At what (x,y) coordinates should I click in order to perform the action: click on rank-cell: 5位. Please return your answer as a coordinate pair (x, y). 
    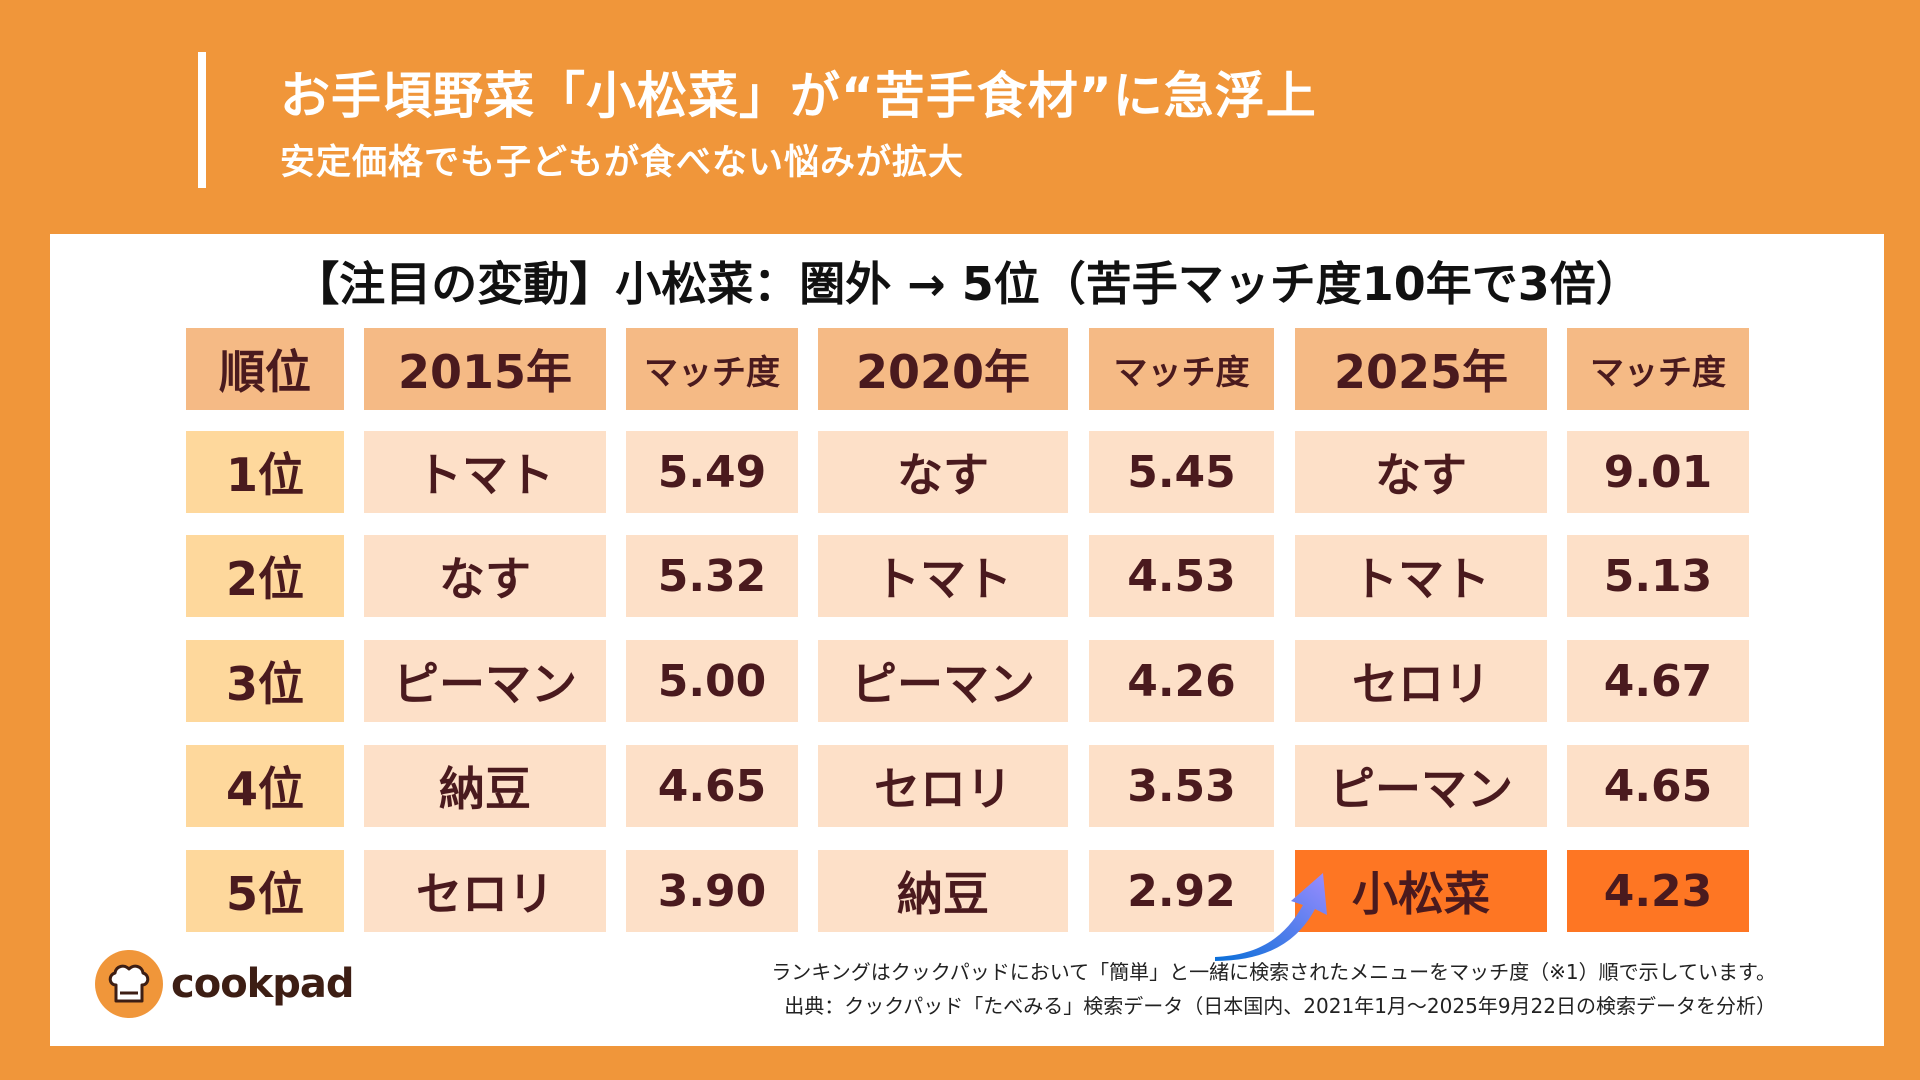
    Looking at the image, I should click on (265, 891).